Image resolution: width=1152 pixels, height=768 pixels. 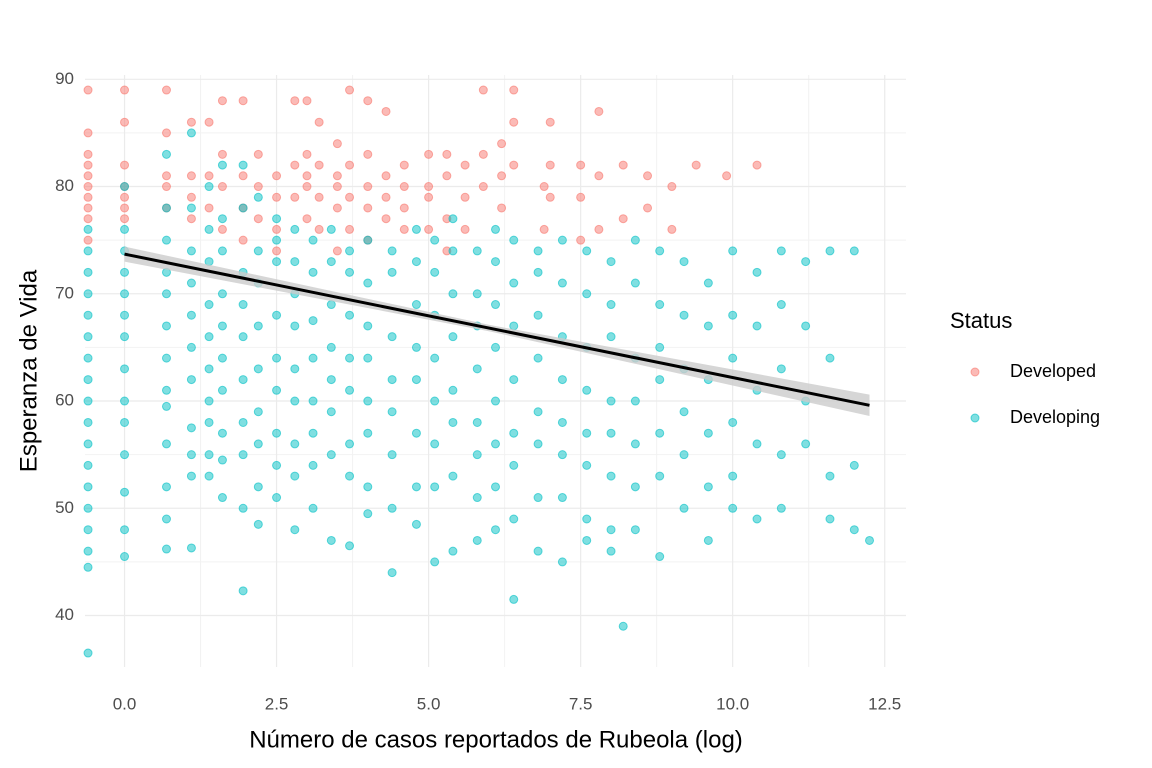 I want to click on x-tick-label: 5.0, so click(x=429, y=703).